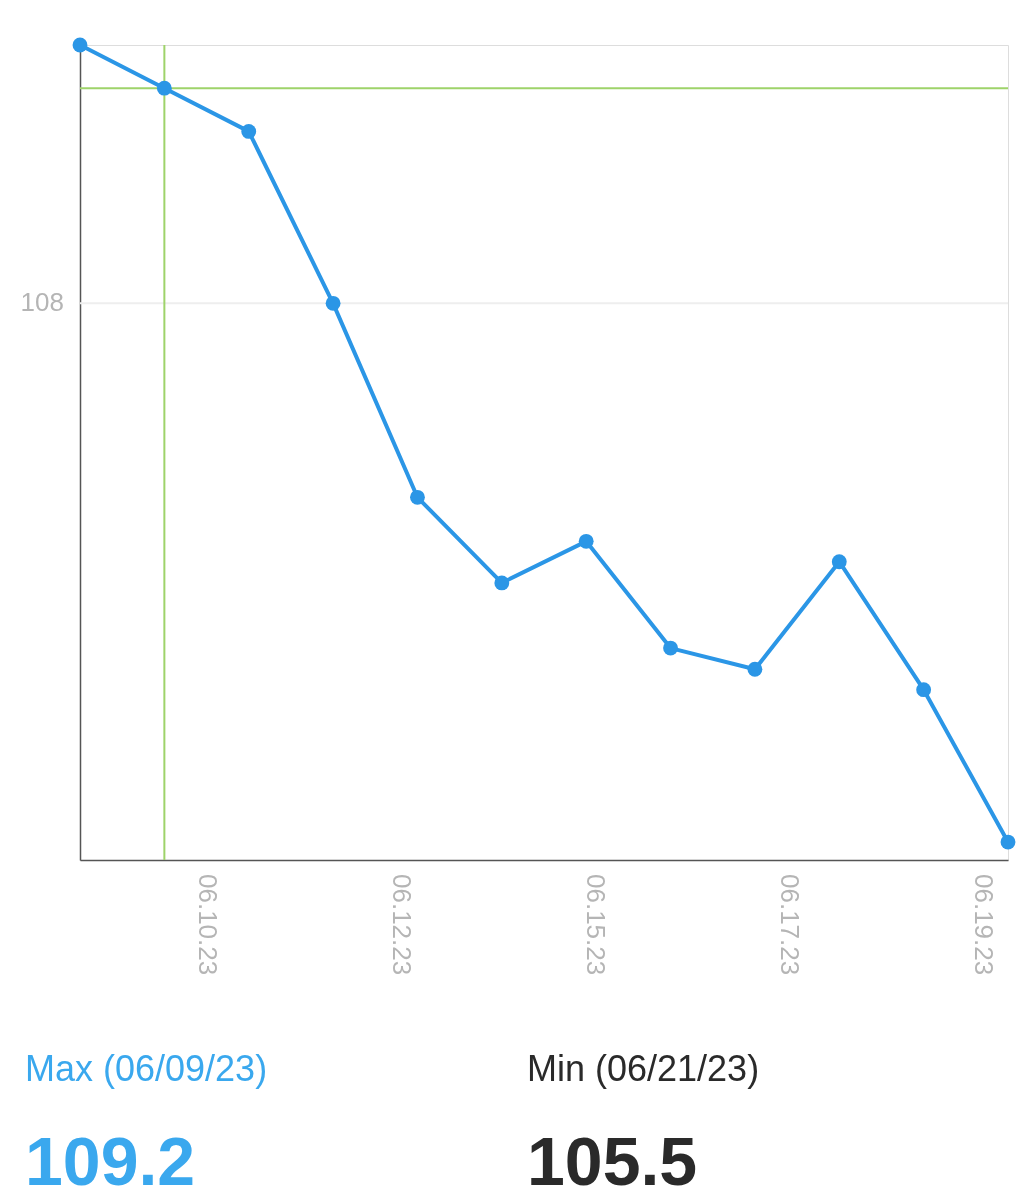  I want to click on text: 06.19.23, so click(983, 925).